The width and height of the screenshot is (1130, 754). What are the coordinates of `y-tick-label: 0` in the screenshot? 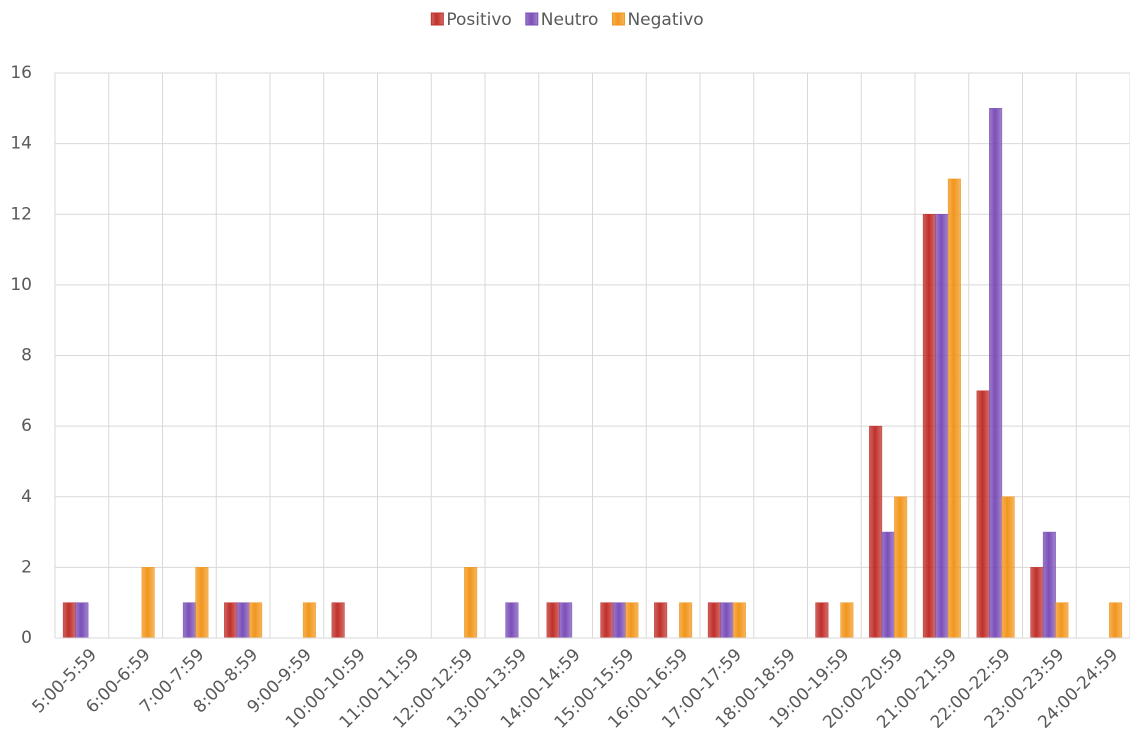 It's located at (26, 638).